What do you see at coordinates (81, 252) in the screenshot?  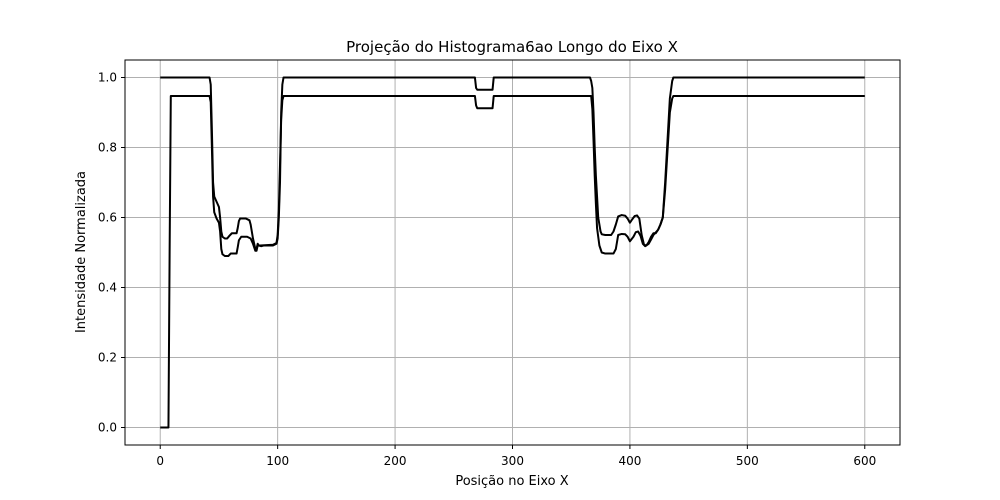 I see `y-axis-label: Intensidade Normalizada` at bounding box center [81, 252].